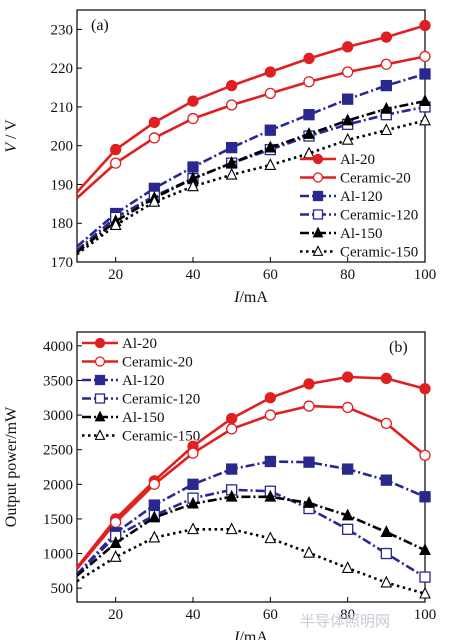  I want to click on x-tick-label: 80, so click(347, 275).